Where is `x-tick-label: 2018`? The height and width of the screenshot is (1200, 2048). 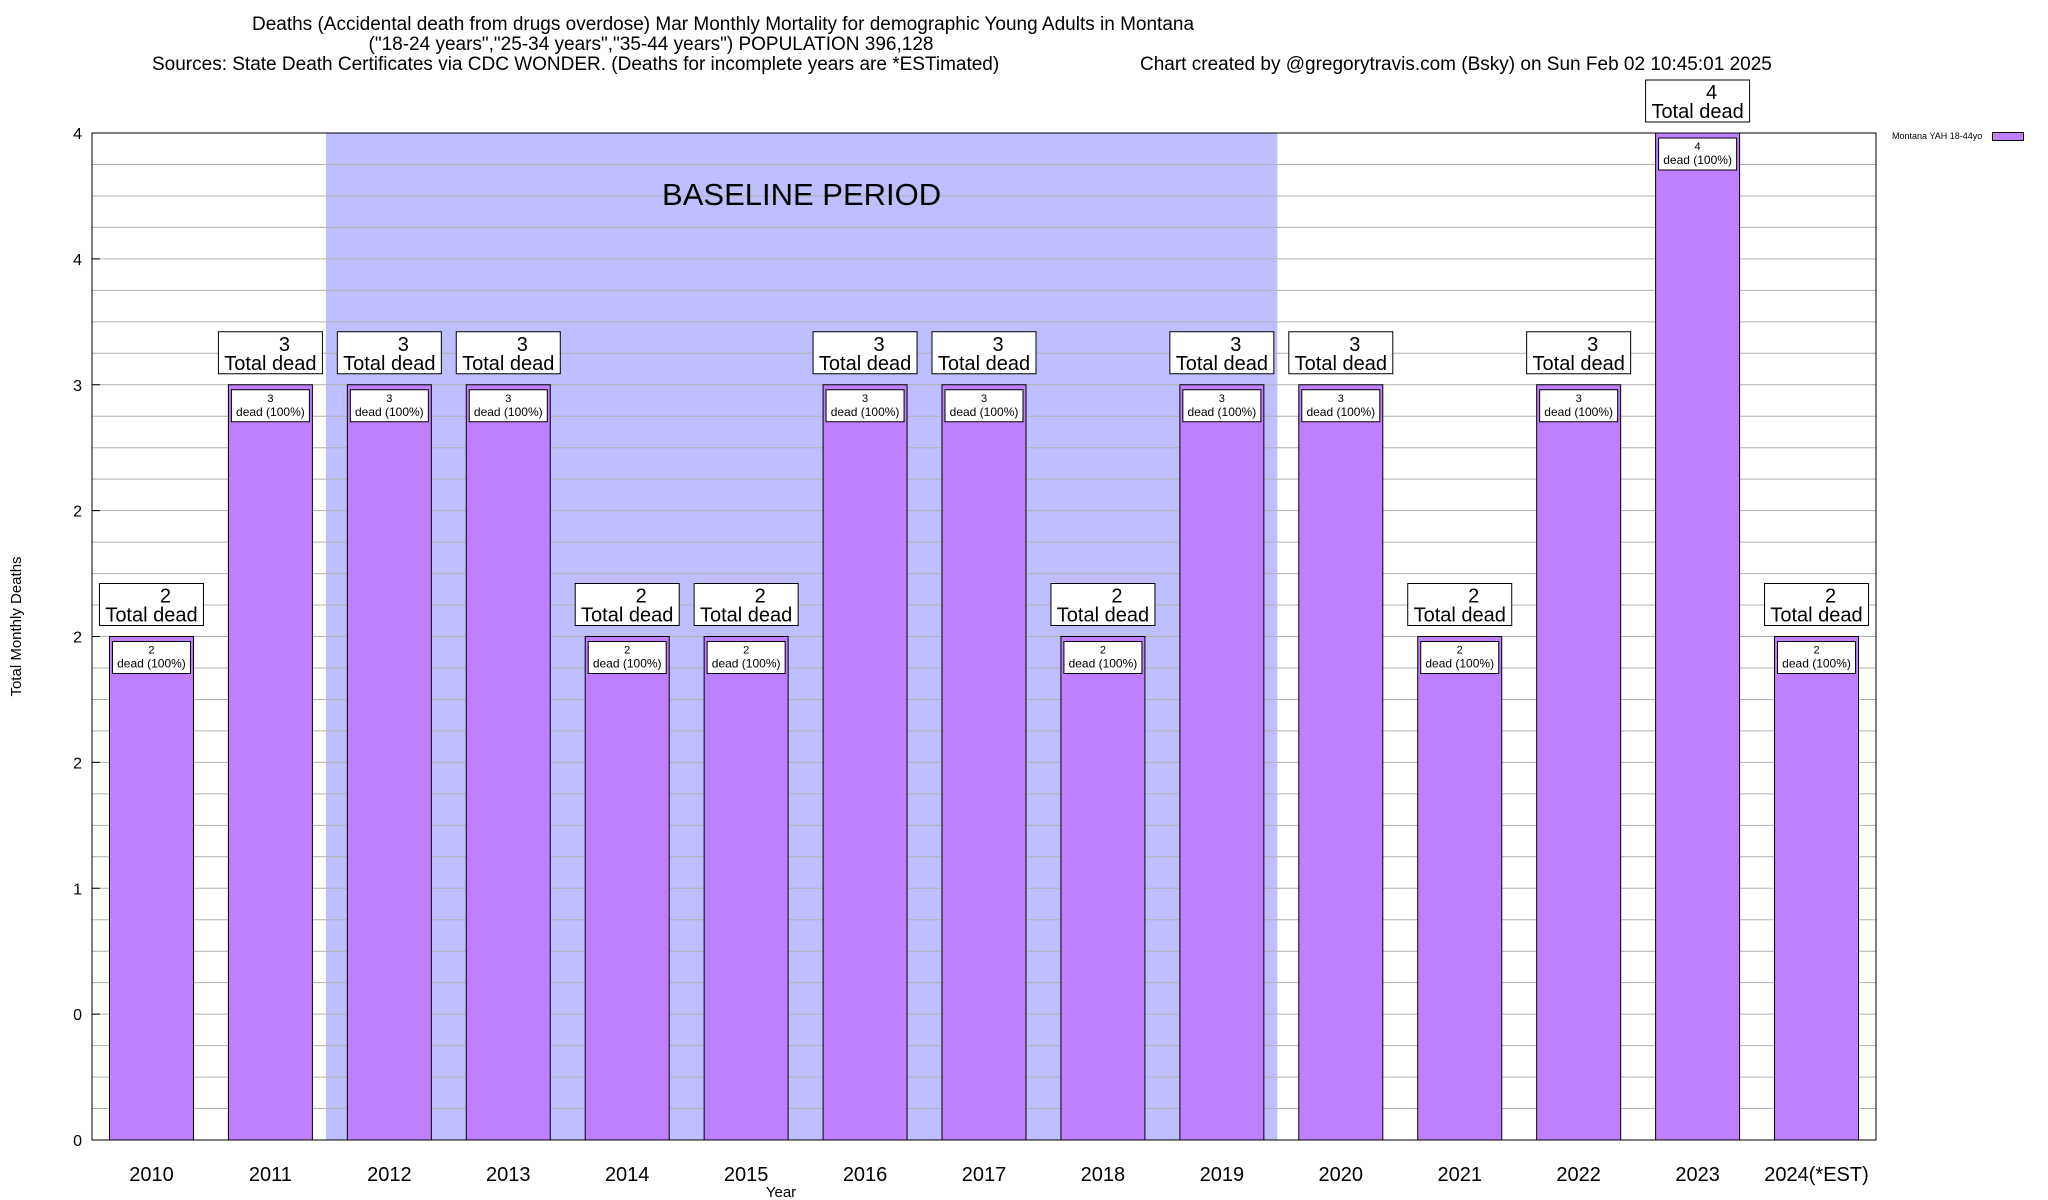 x-tick-label: 2018 is located at coordinates (1103, 1175).